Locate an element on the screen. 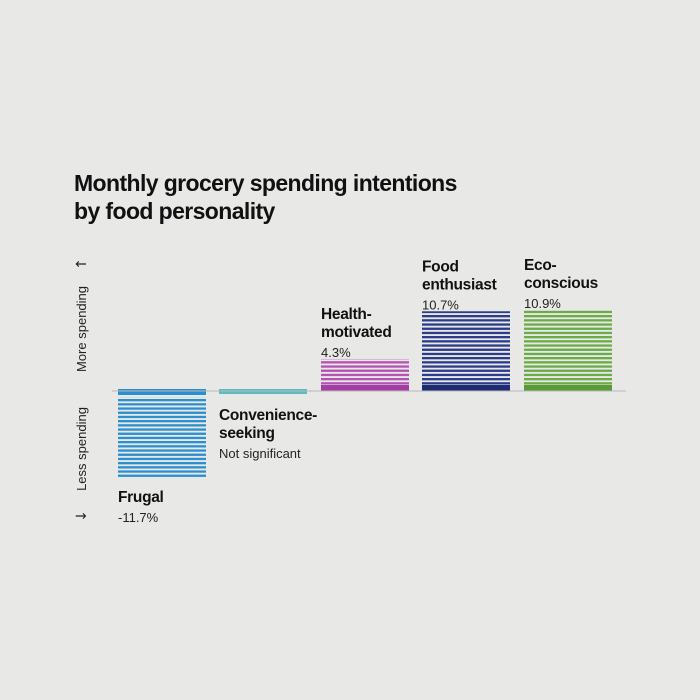 Image resolution: width=700 pixels, height=700 pixels. chart-title-line-1: Monthly grocery spending intentions is located at coordinates (265, 183).